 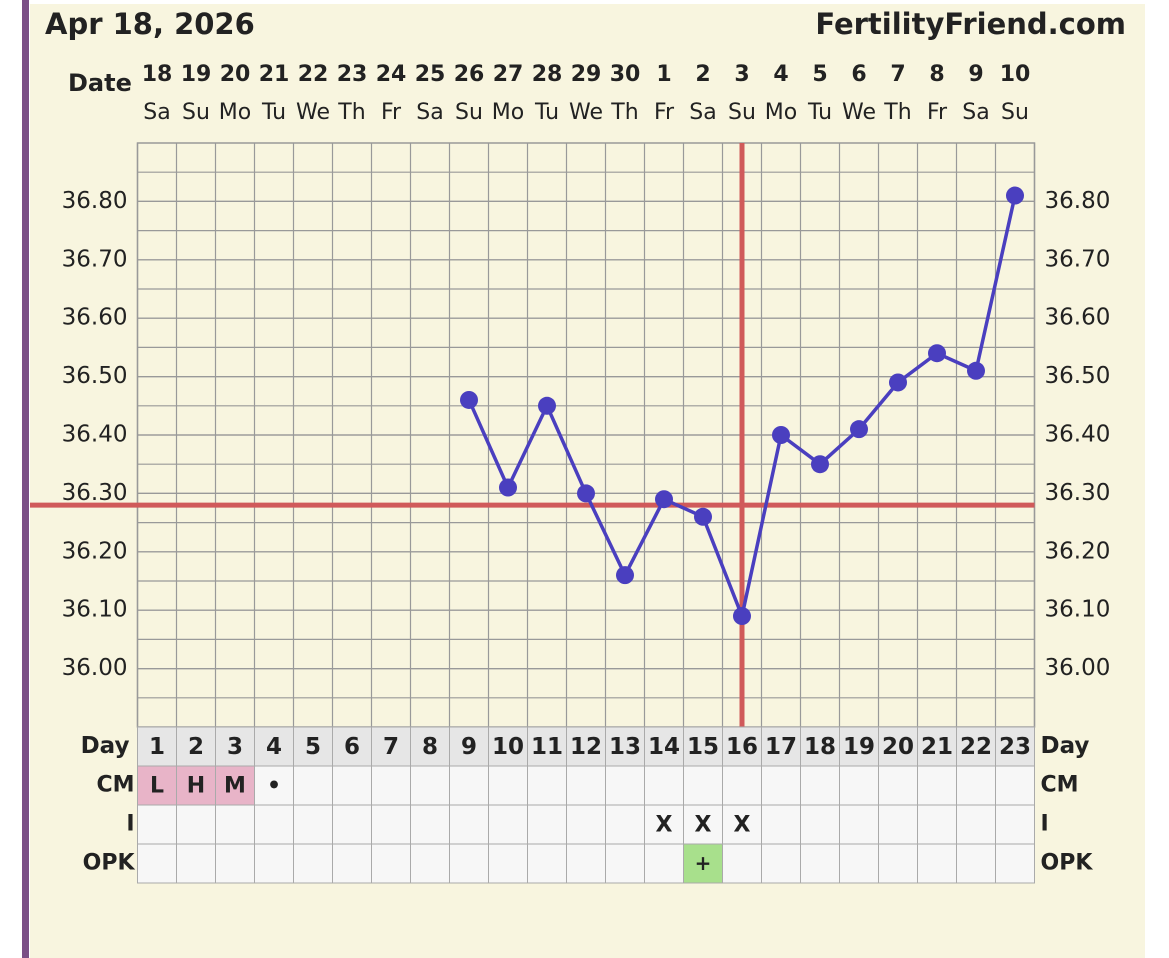 I want to click on day-number: 16, so click(x=742, y=747).